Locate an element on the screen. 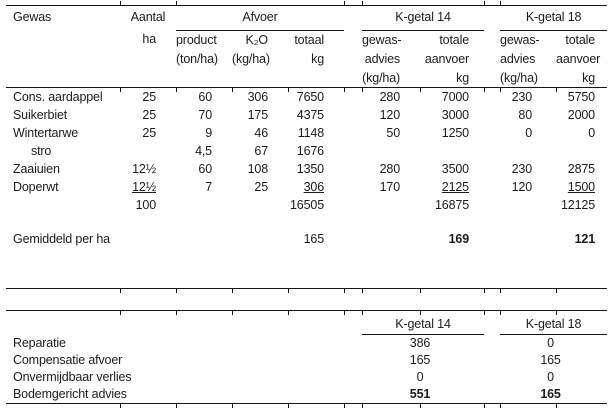 The height and width of the screenshot is (412, 613). cell-k18-totale-aanvoer: 2000 is located at coordinates (581, 114).